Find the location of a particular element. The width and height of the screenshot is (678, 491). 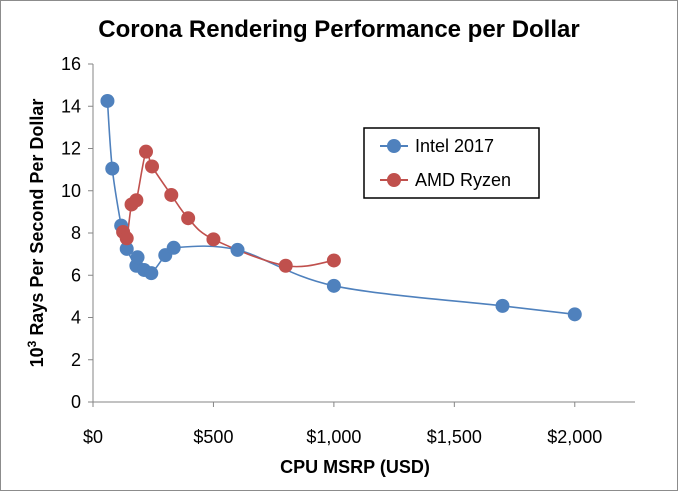

legend-item-amd: AMD Ryzen is located at coordinates (445, 180).